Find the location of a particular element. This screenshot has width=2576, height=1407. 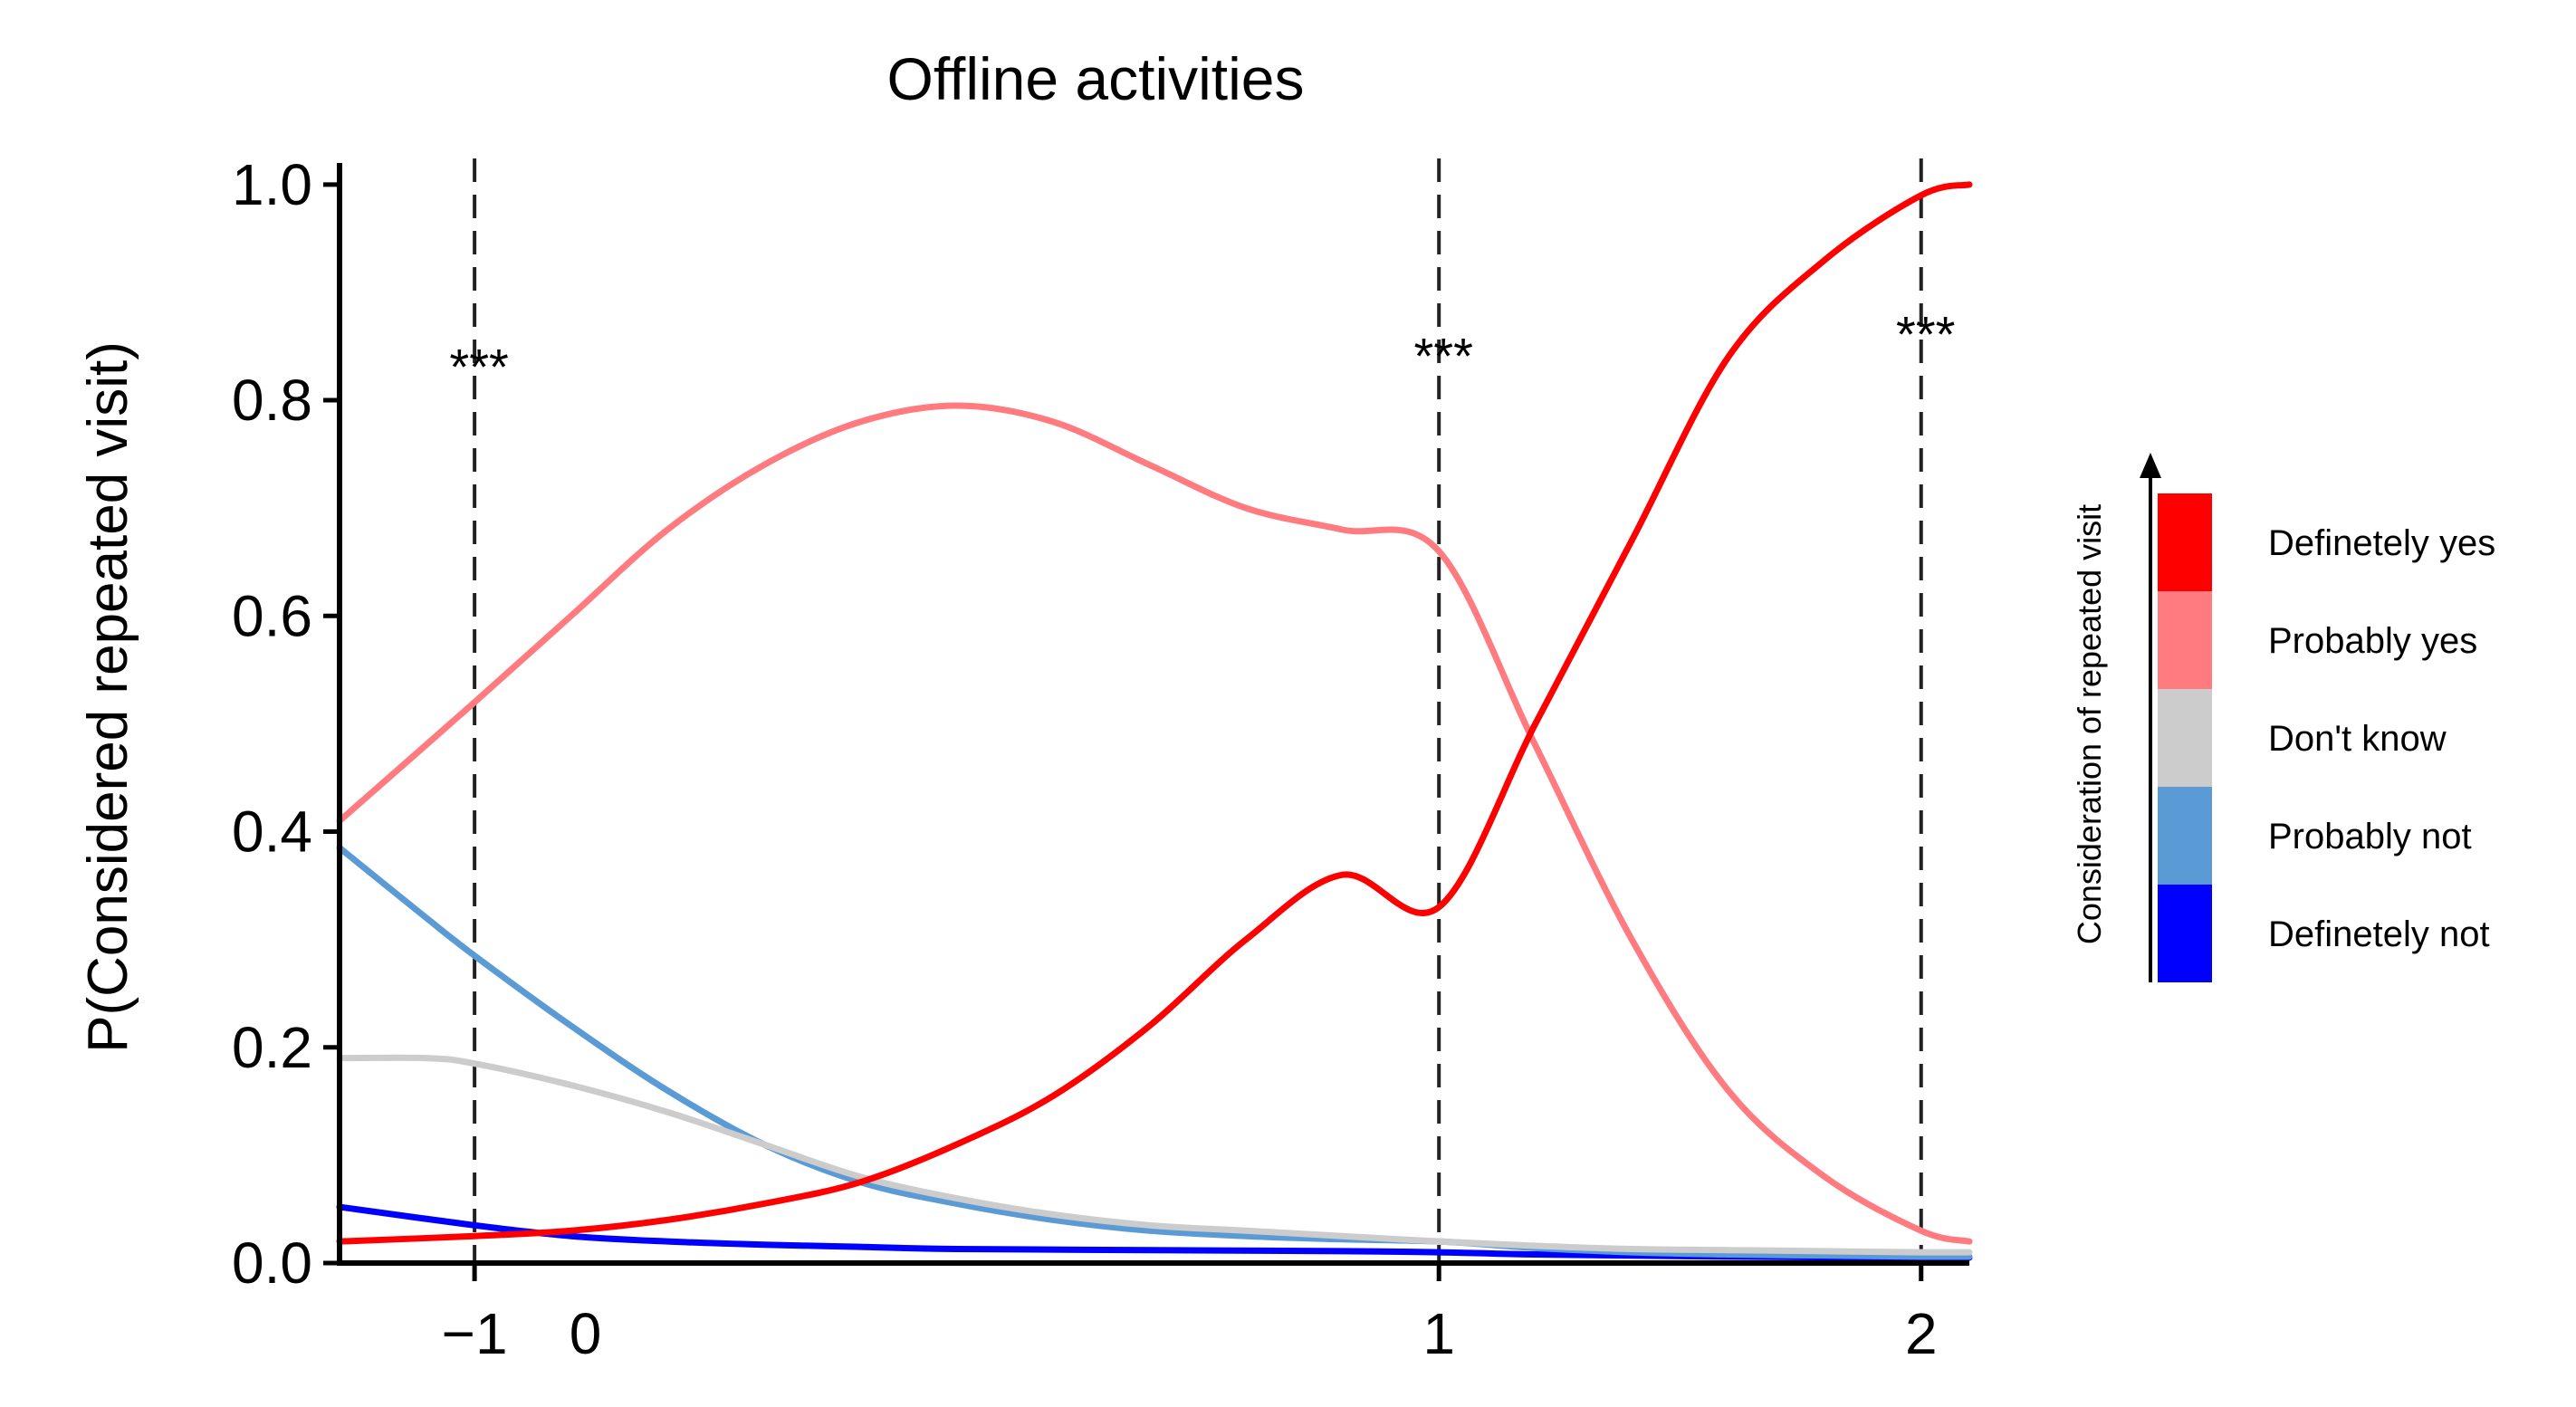

y-tick-label-3: 0.6 is located at coordinates (272, 615).